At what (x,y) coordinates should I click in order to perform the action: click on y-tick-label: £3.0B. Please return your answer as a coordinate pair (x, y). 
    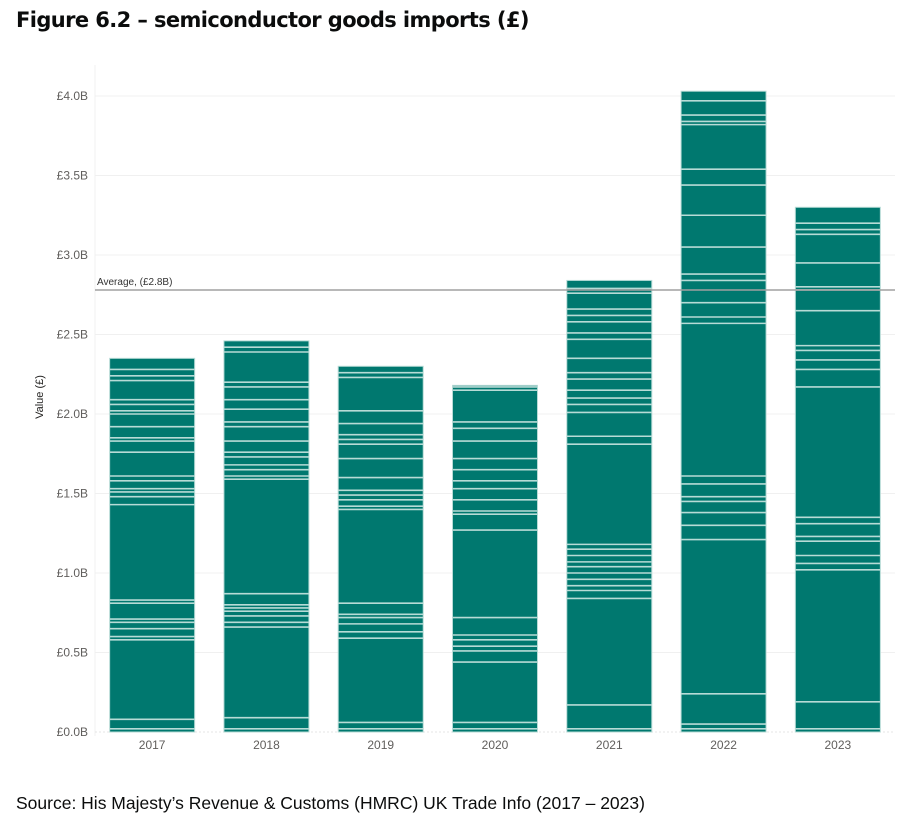
    Looking at the image, I should click on (72, 255).